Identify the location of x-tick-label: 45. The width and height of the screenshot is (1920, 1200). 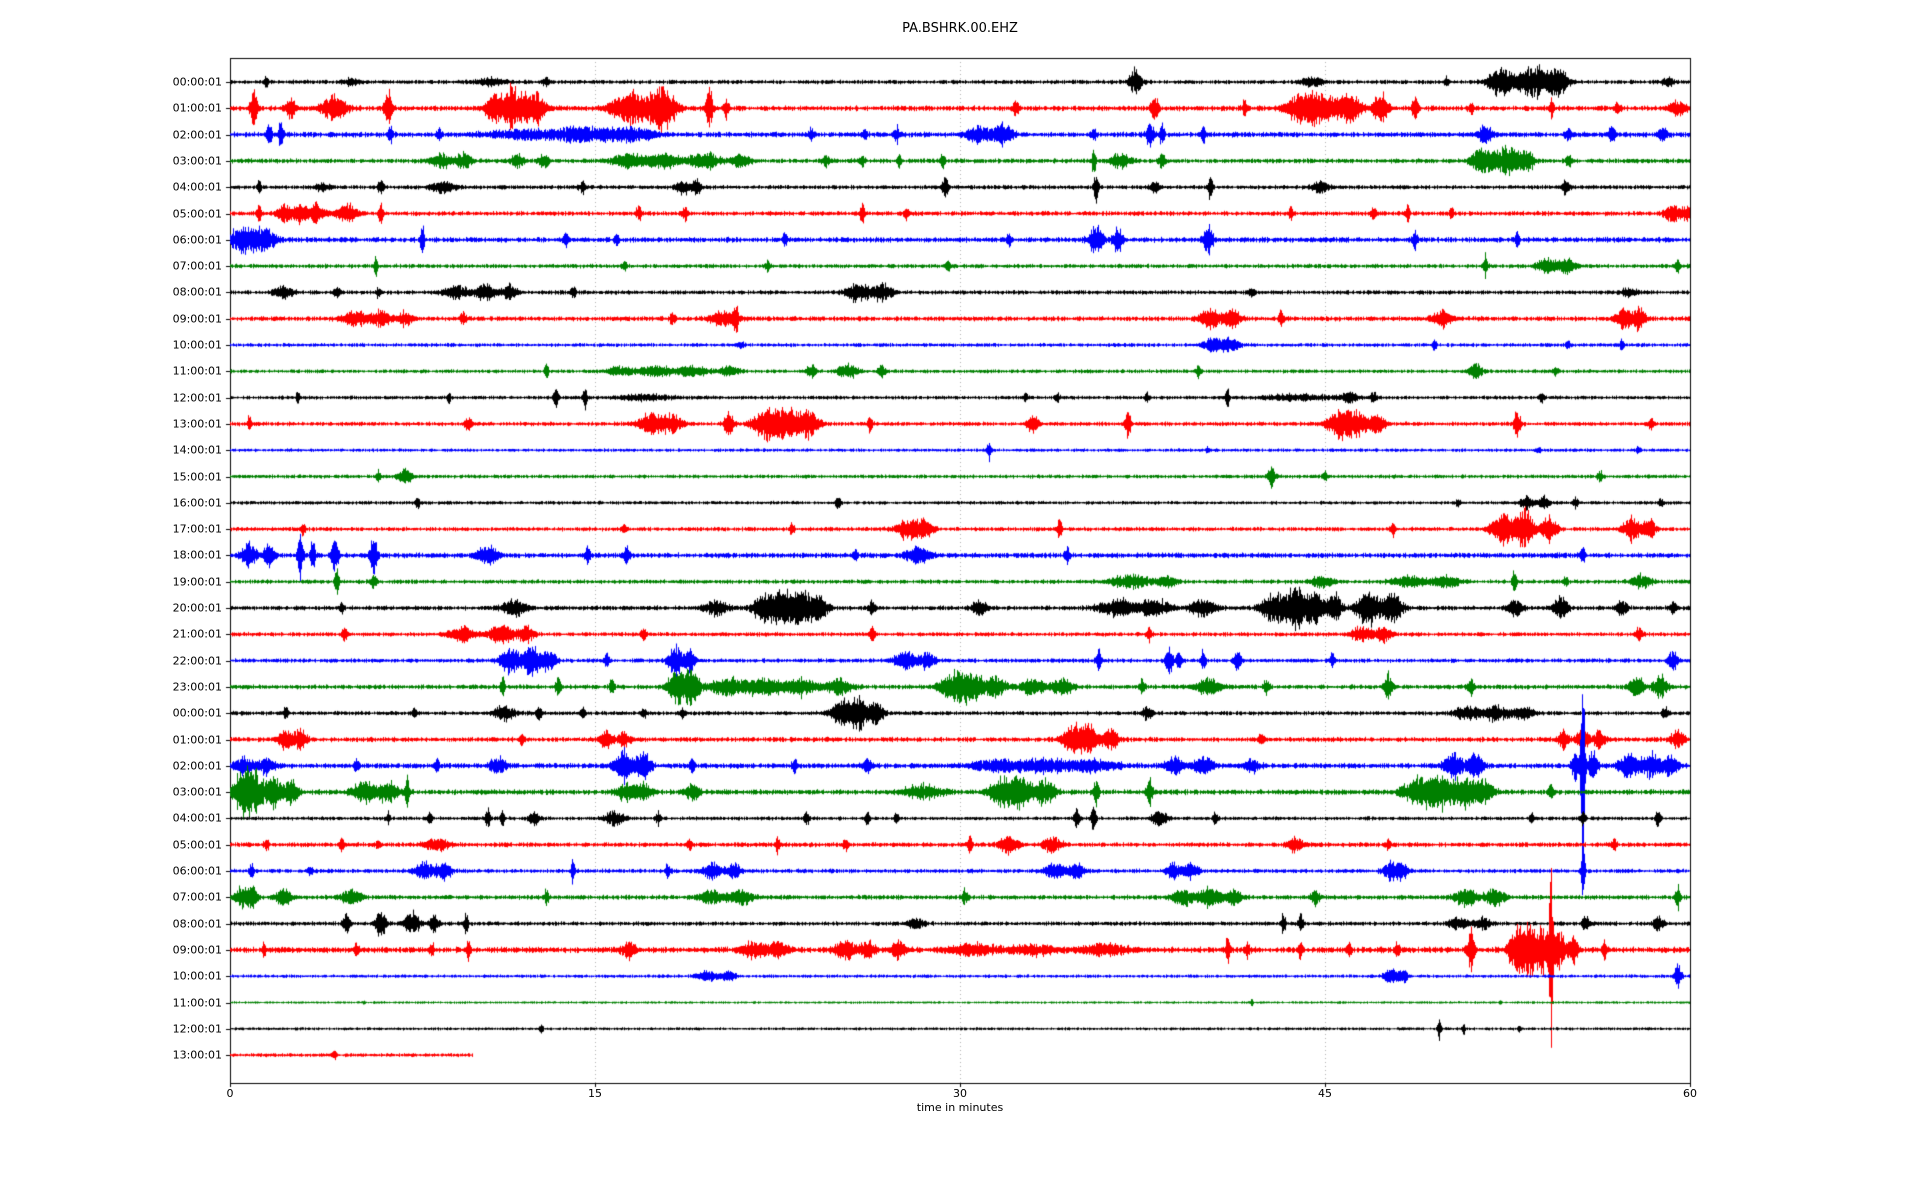
(1325, 1093).